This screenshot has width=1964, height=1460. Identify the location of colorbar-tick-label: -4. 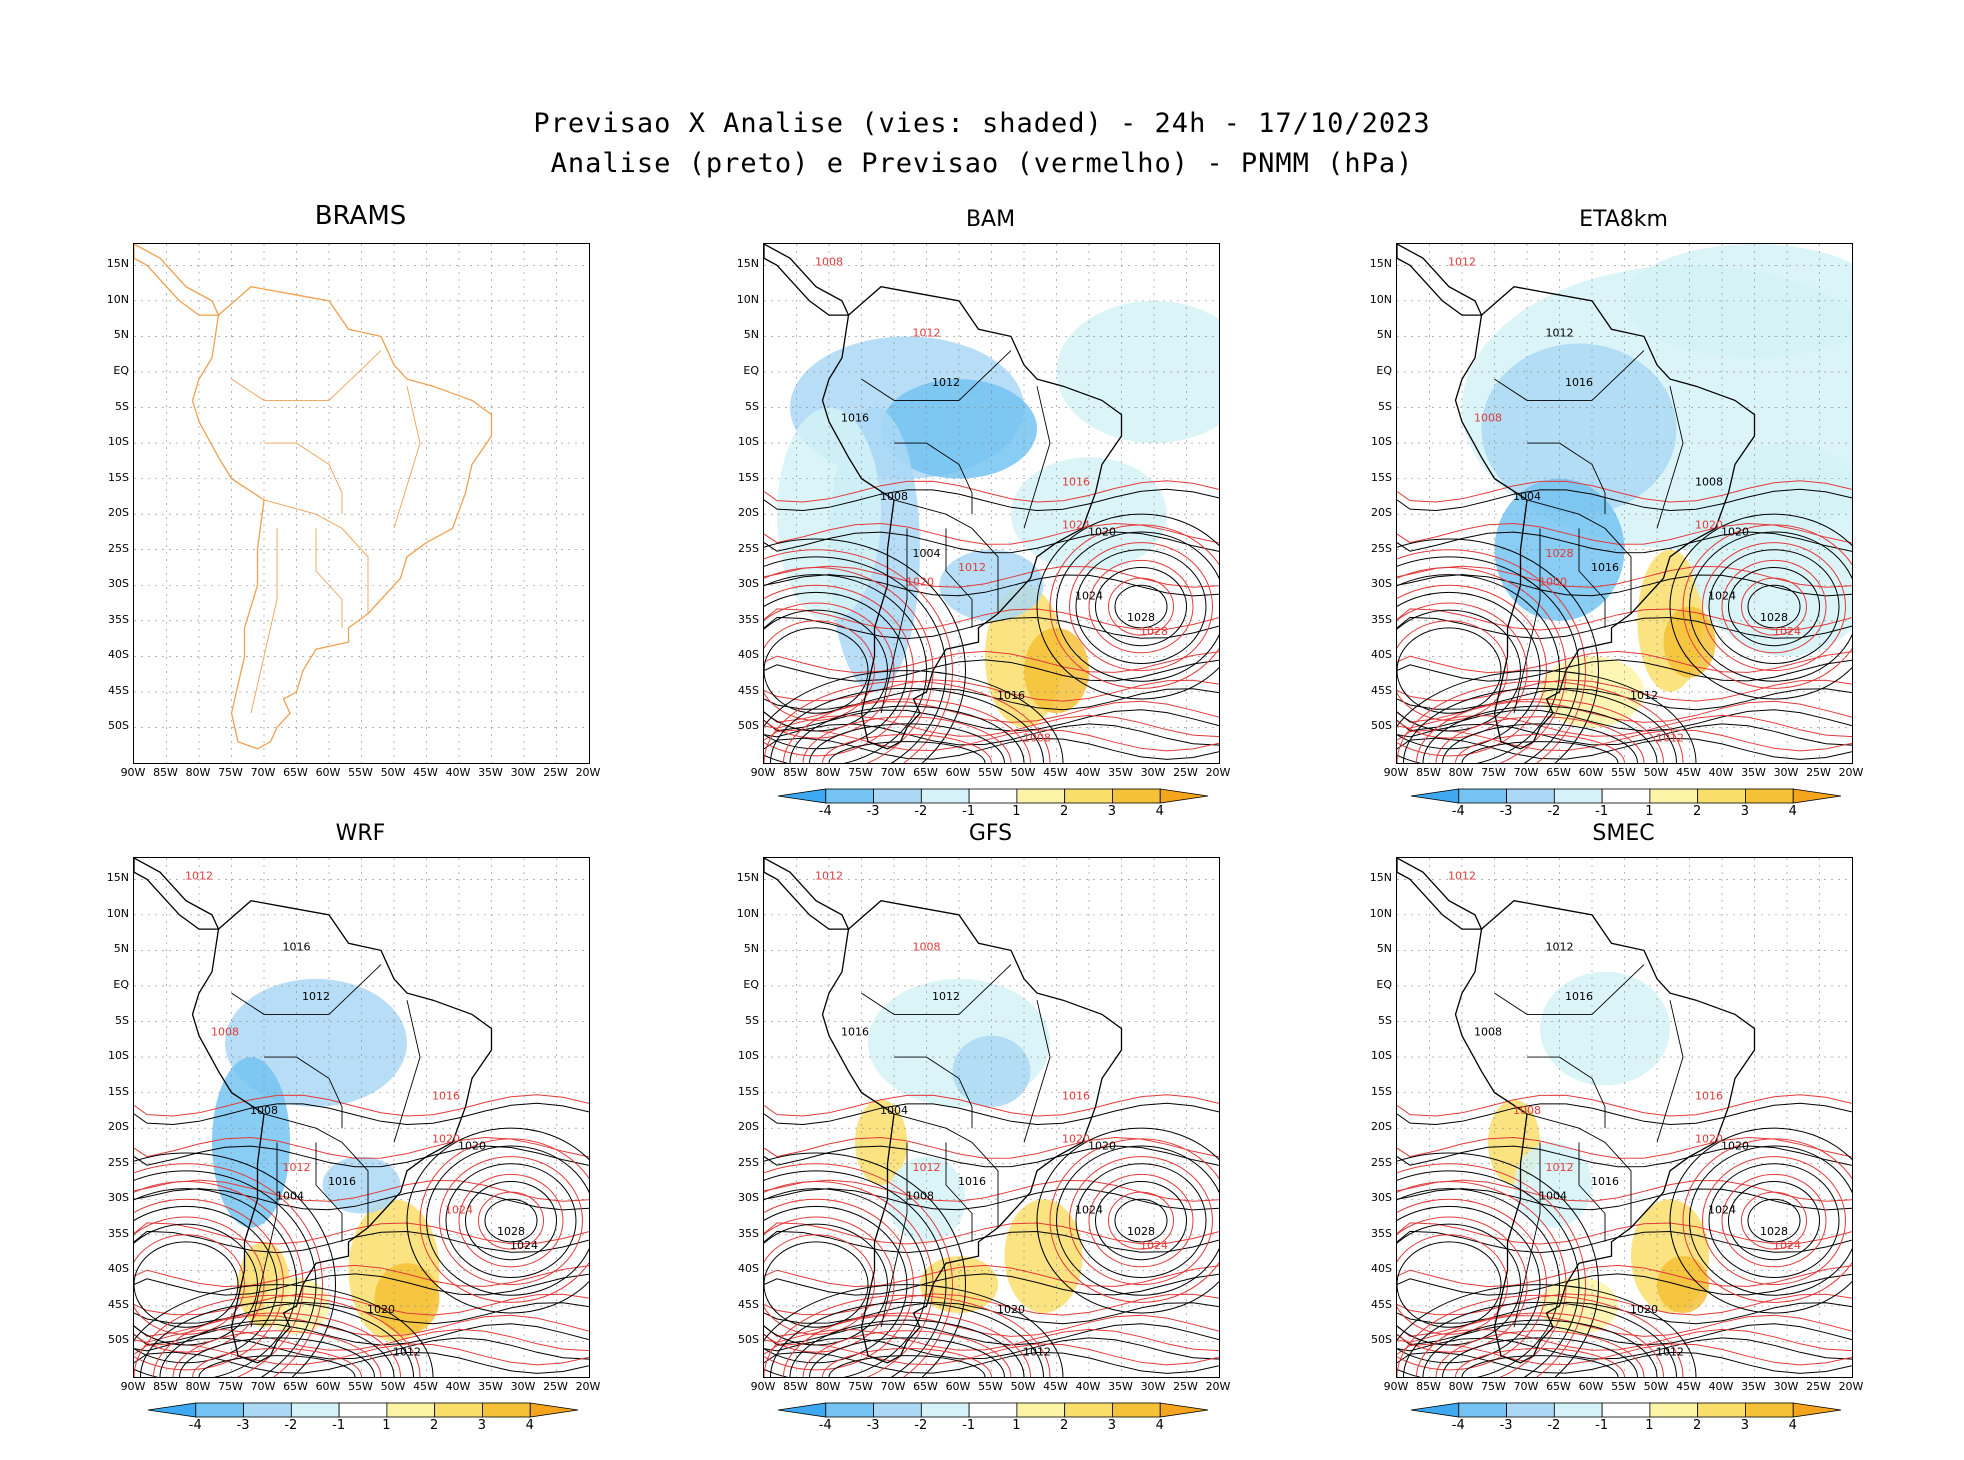
(1458, 811).